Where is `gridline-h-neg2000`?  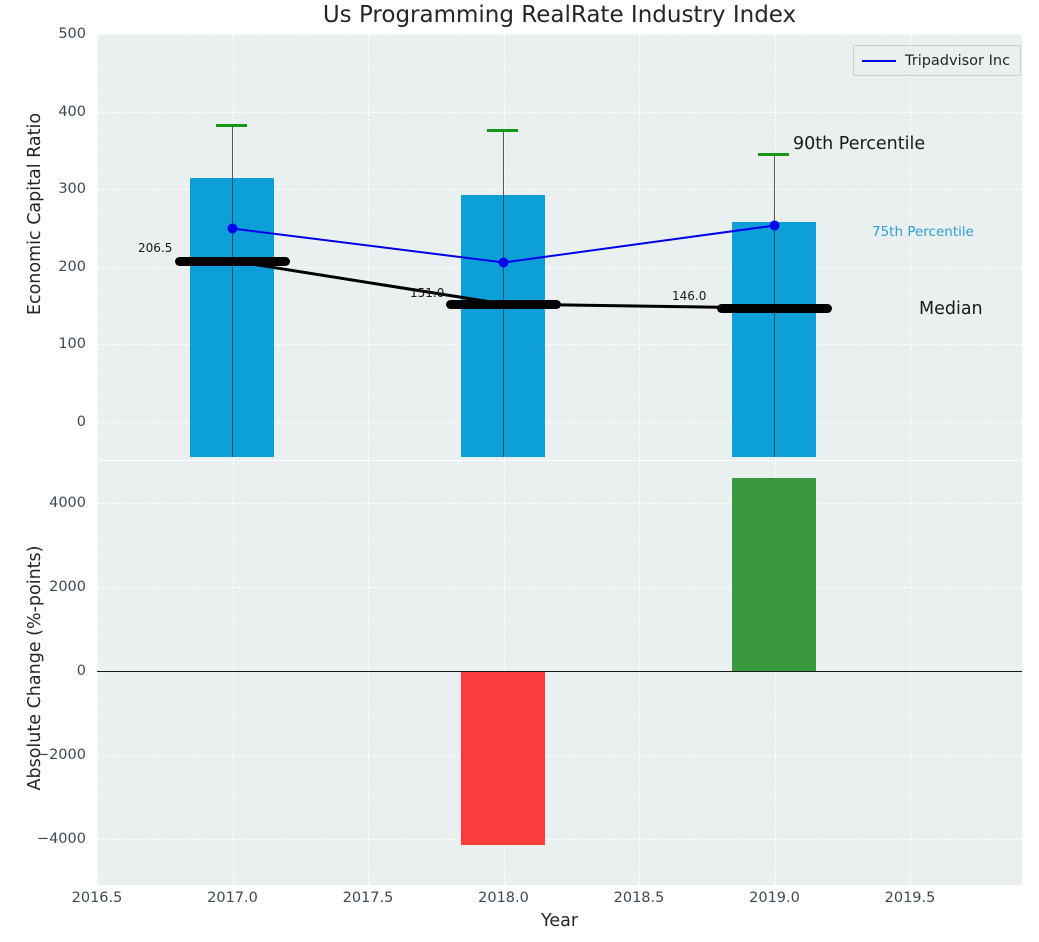 gridline-h-neg2000 is located at coordinates (559, 755).